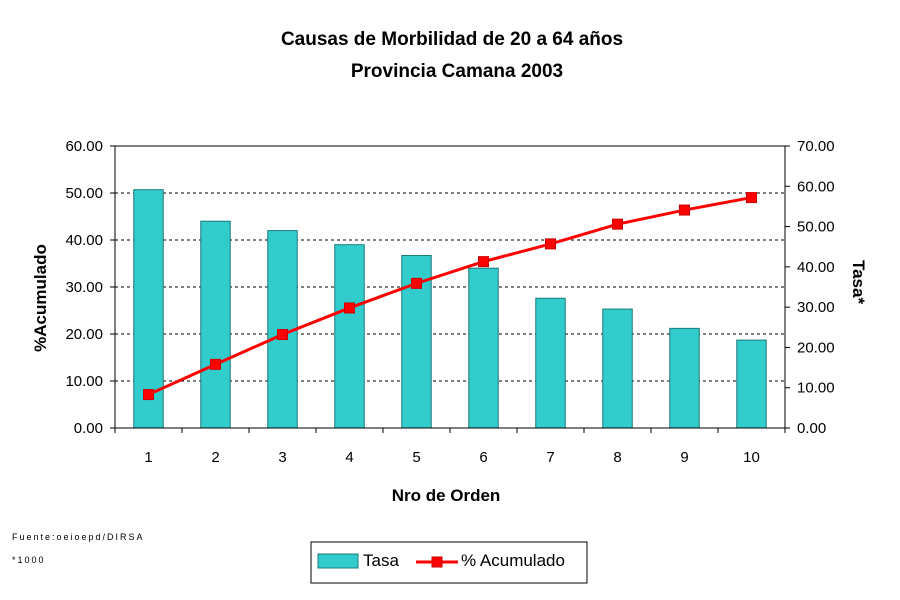 The width and height of the screenshot is (900, 600). Describe the element at coordinates (215, 457) in the screenshot. I see `x-tick-label: 2` at that location.